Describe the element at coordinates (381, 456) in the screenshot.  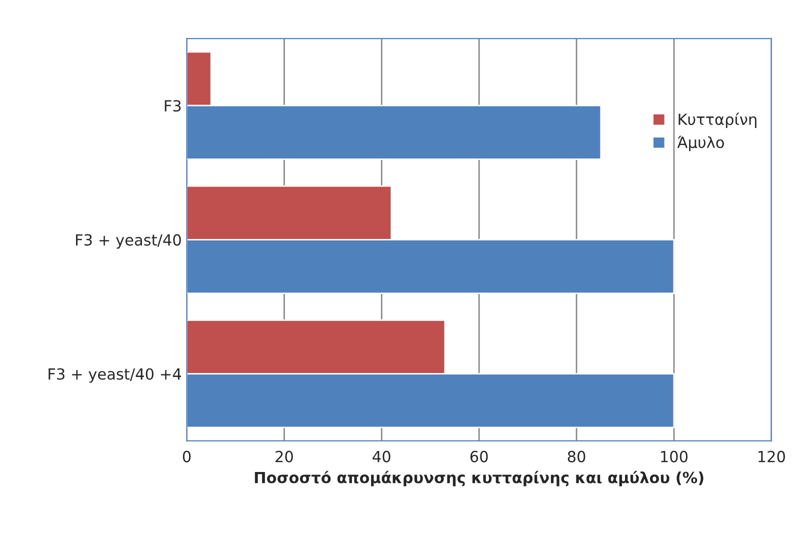
I see `x-tick-label: 40` at that location.